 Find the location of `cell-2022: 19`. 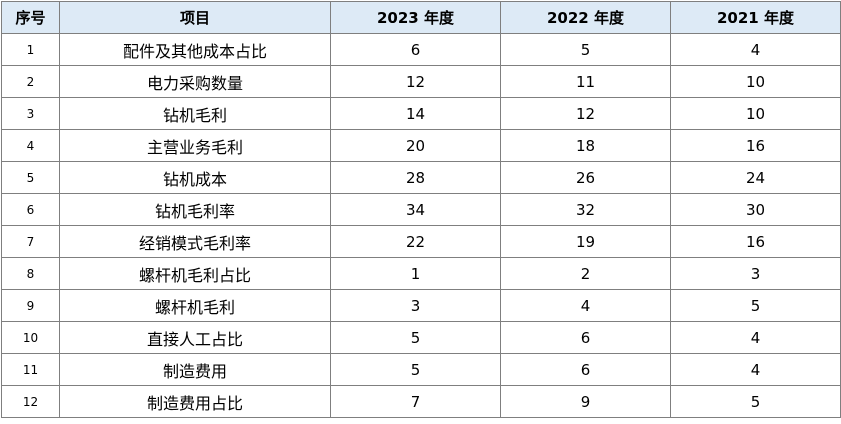

cell-2022: 19 is located at coordinates (585, 241).